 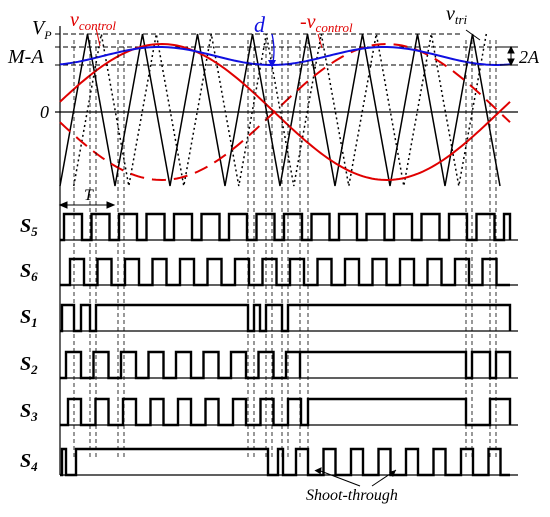 I want to click on neg-vcontrol-pointer-line, so click(x=320, y=41).